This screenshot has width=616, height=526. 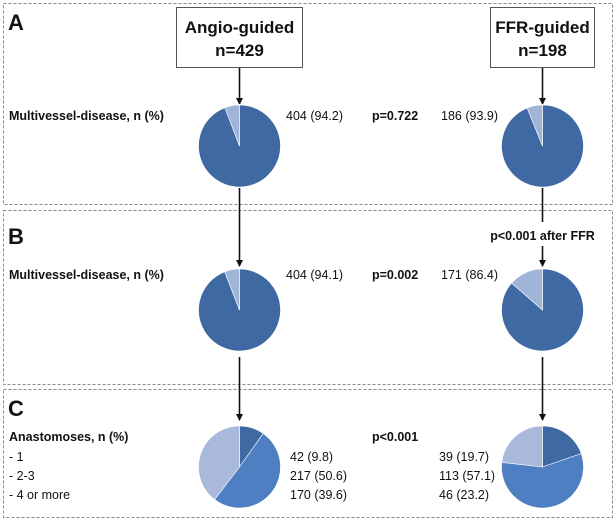 What do you see at coordinates (542, 27) in the screenshot?
I see `ffr-group-title: FFR-guided` at bounding box center [542, 27].